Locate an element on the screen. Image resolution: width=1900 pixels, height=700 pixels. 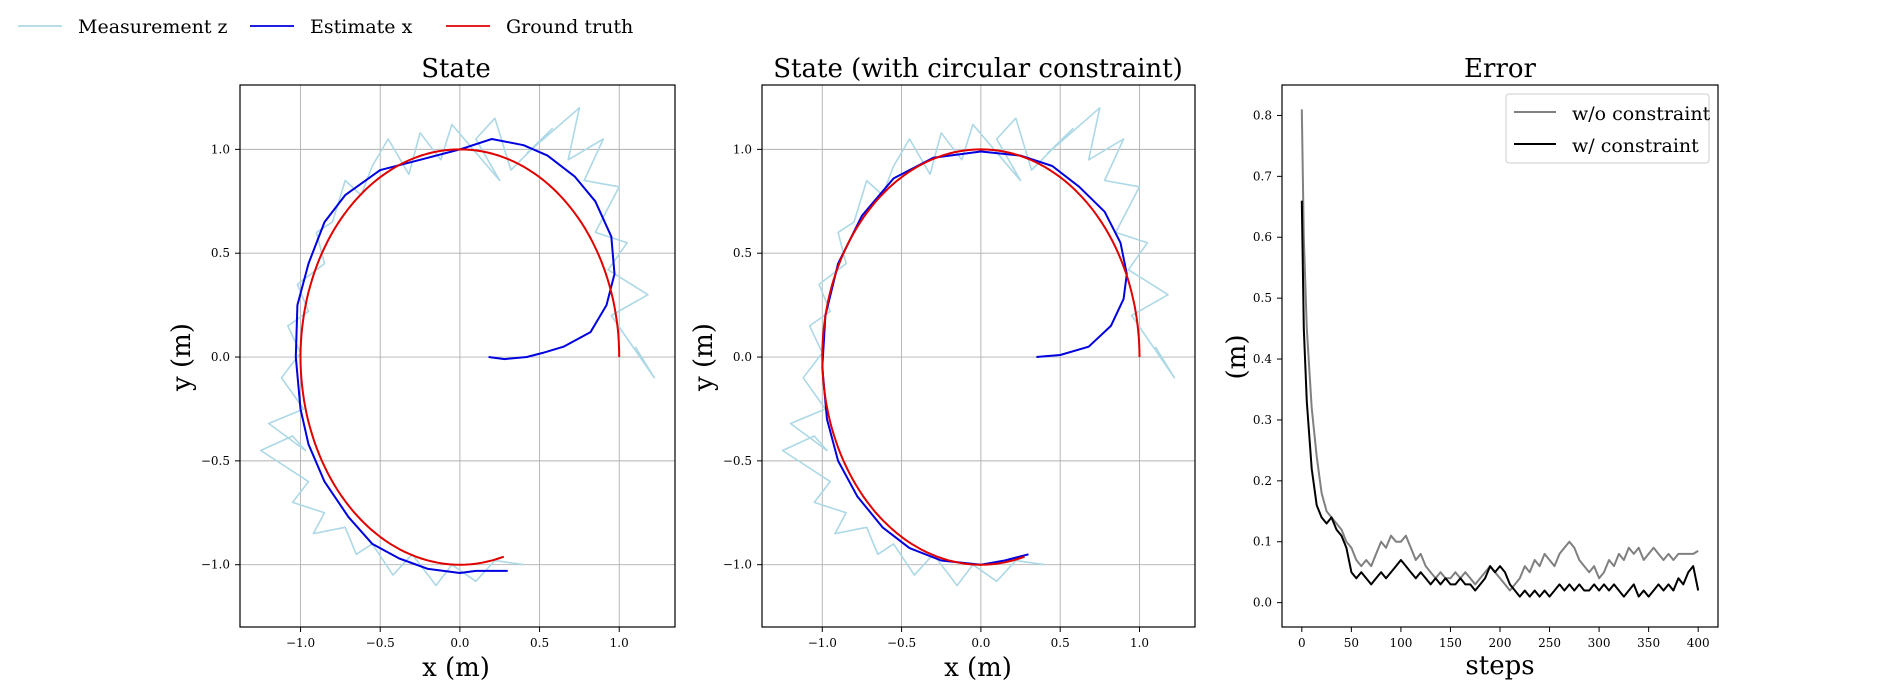
state-ytick-label-2: 0.0 is located at coordinates (220, 357).